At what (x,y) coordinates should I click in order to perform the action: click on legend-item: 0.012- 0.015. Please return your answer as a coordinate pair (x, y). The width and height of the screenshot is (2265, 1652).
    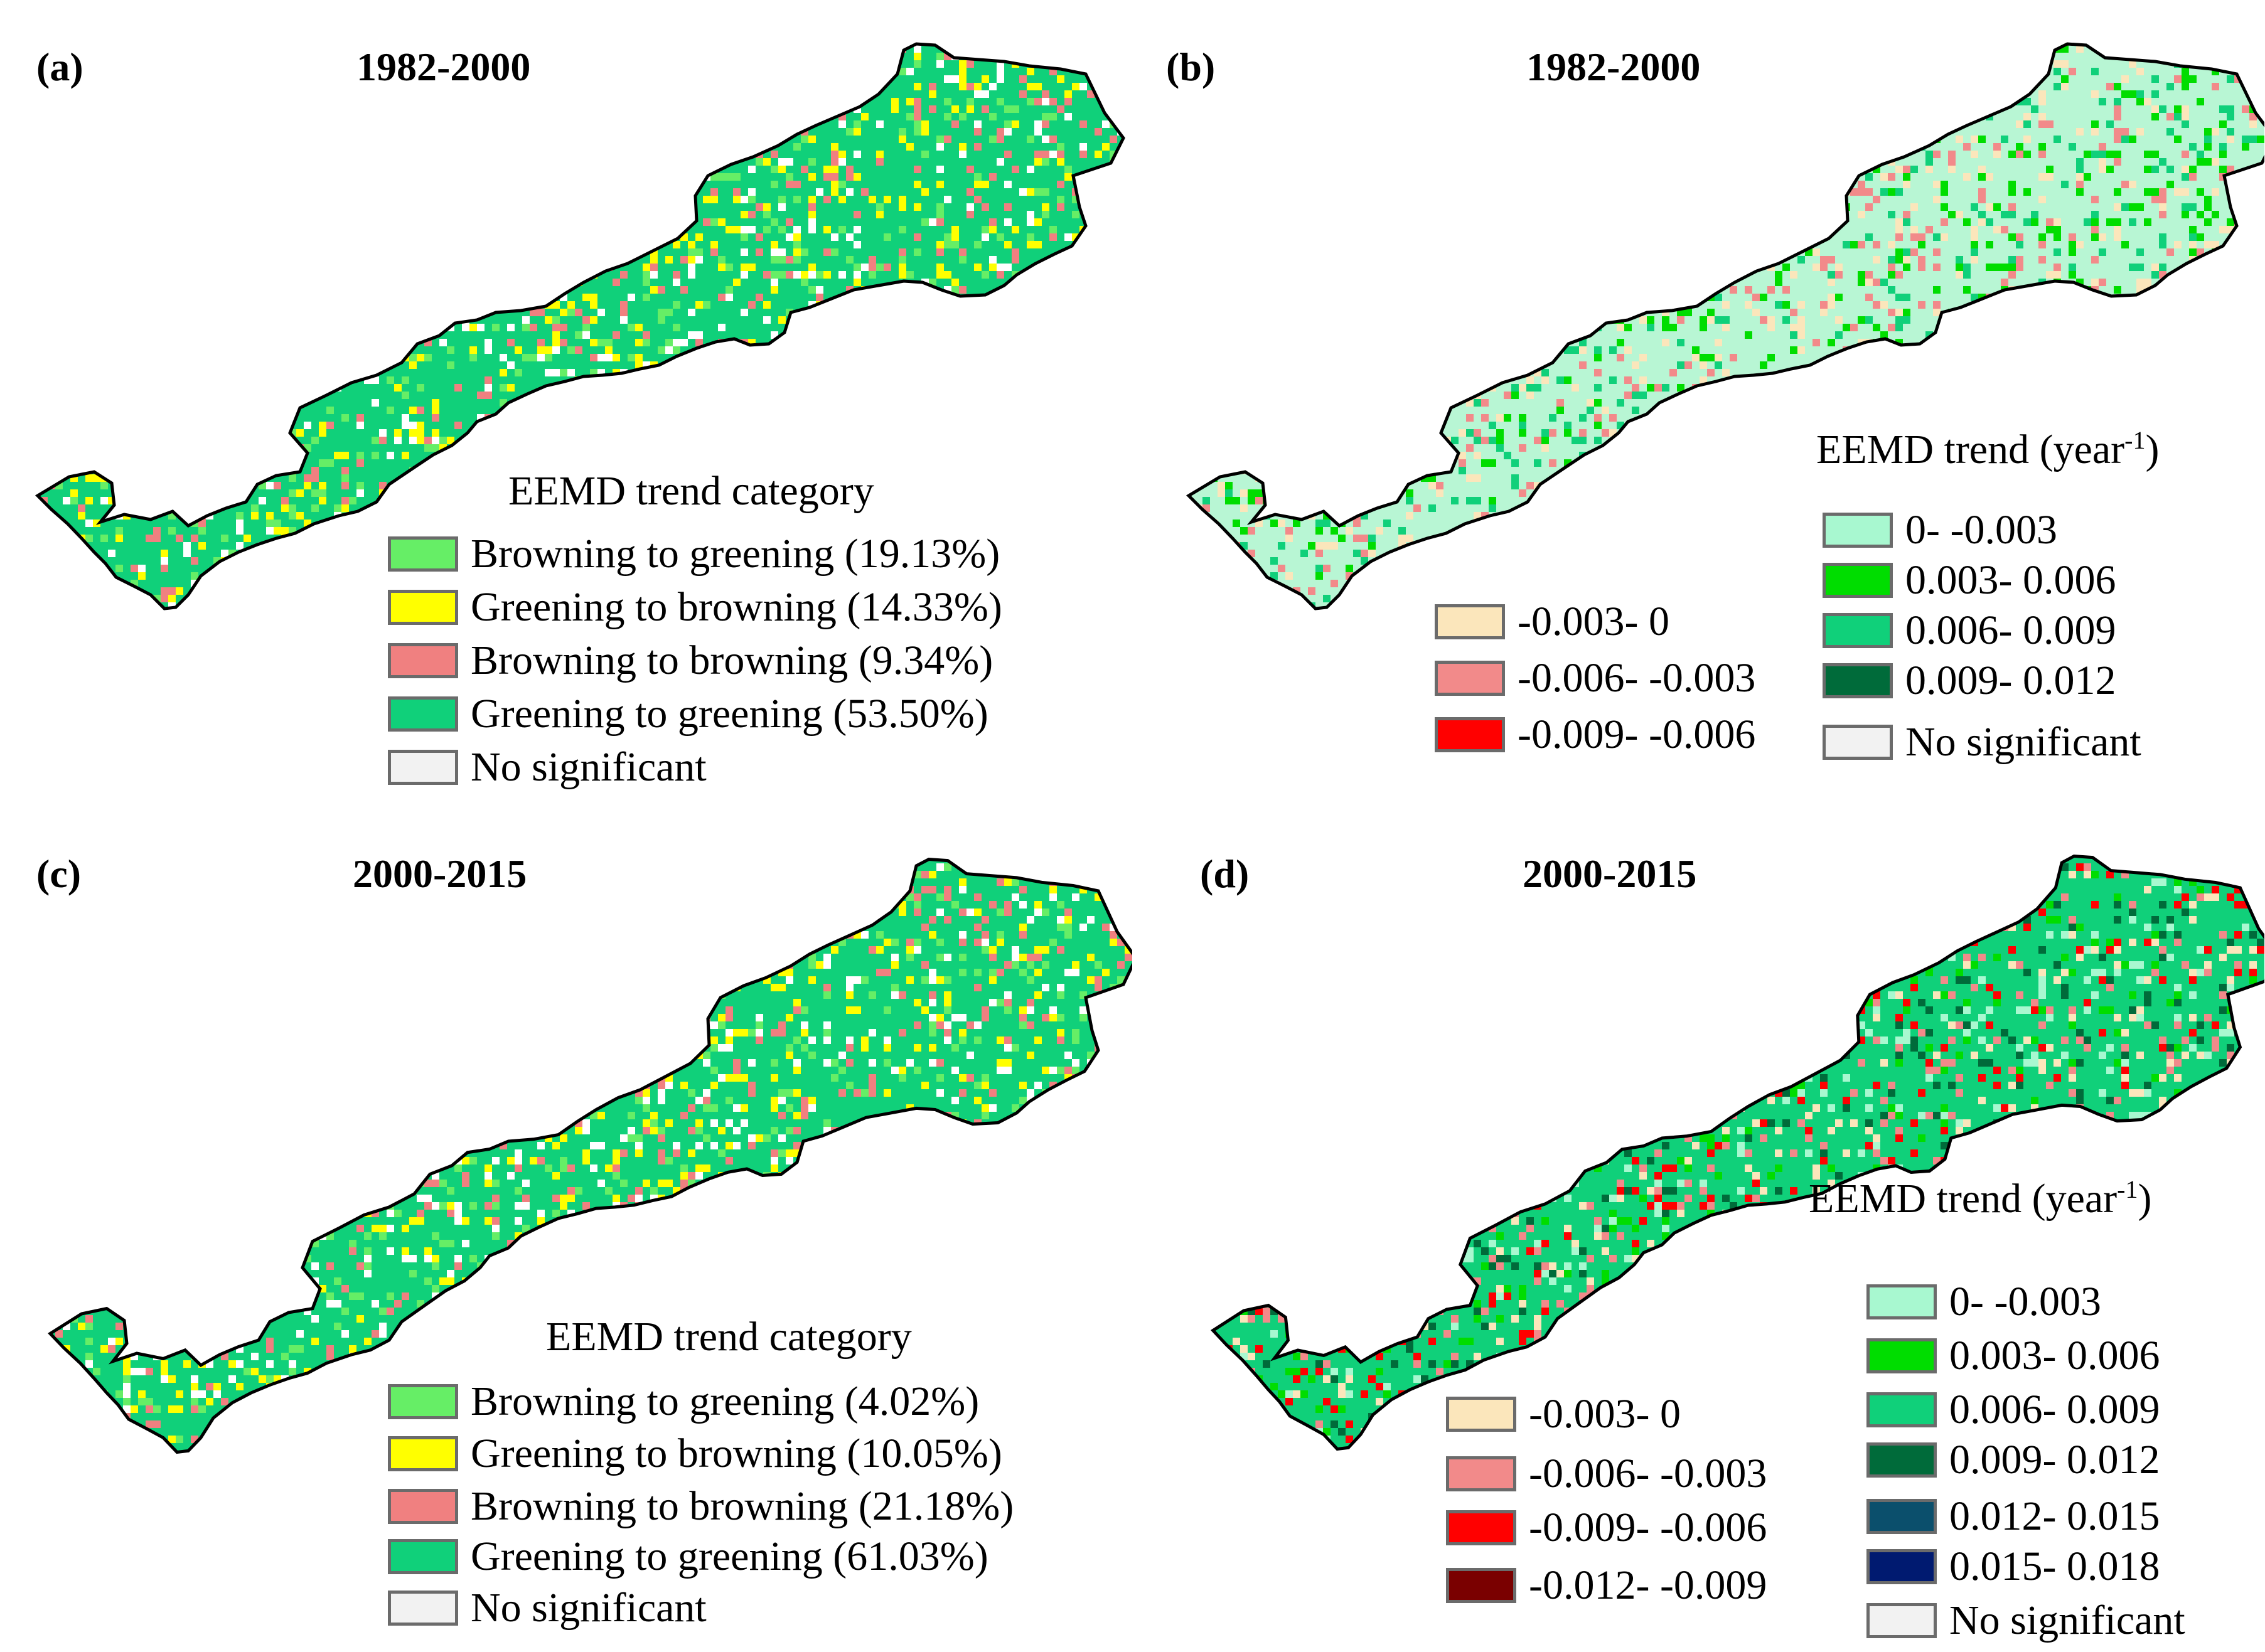
    Looking at the image, I should click on (2013, 1516).